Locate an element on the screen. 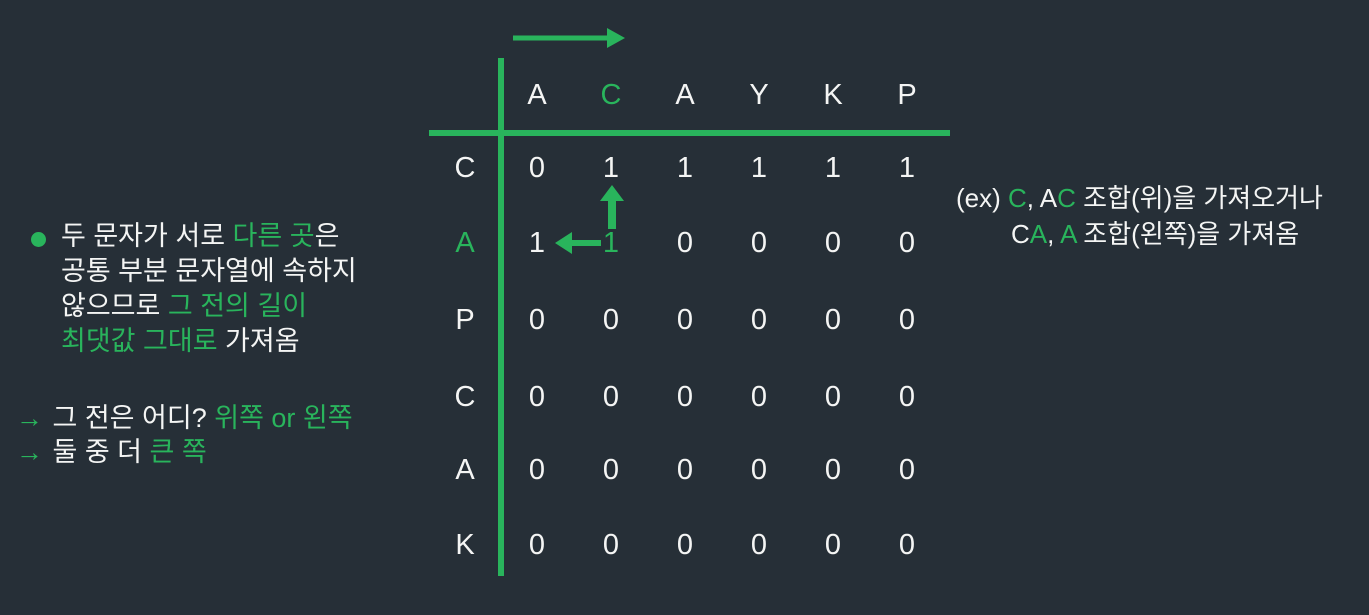 The image size is (1369, 615). left-arrow-icon is located at coordinates (578, 243).